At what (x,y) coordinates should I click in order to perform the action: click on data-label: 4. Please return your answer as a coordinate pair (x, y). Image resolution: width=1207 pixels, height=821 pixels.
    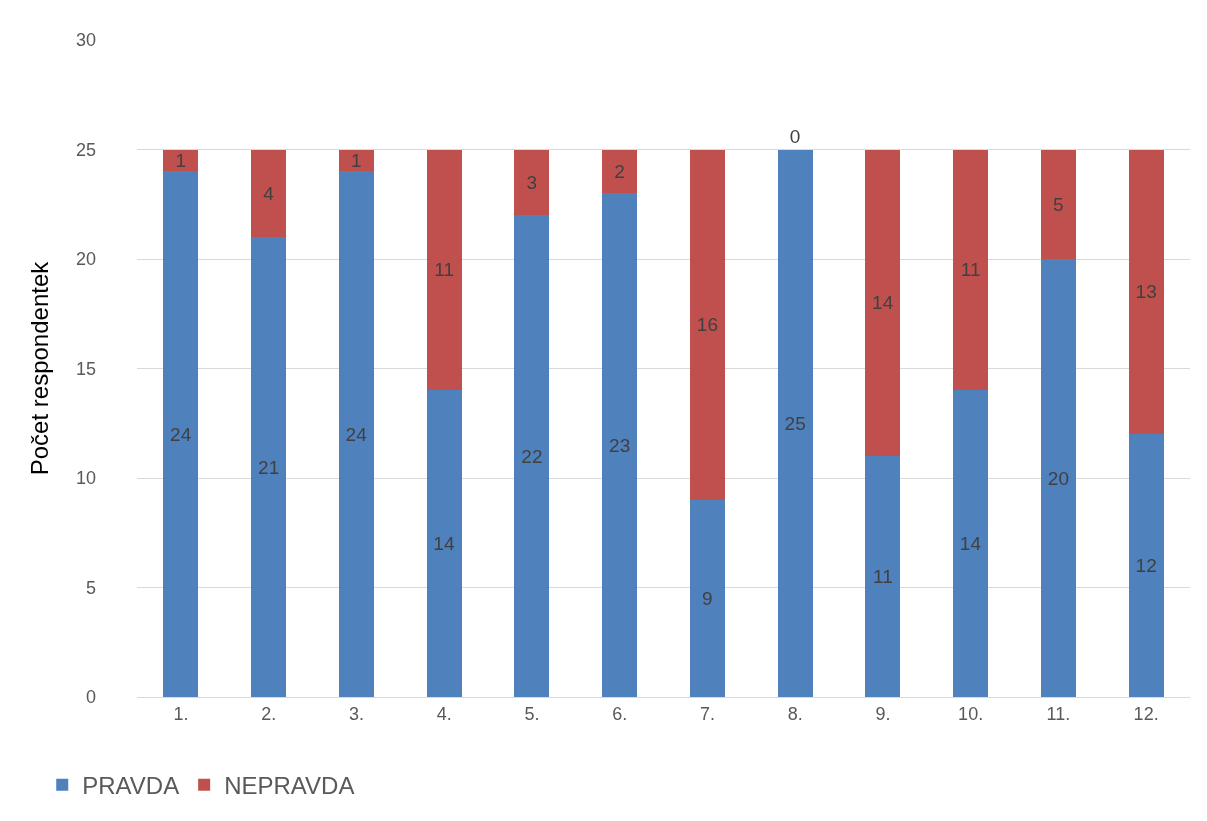
    Looking at the image, I should click on (269, 193).